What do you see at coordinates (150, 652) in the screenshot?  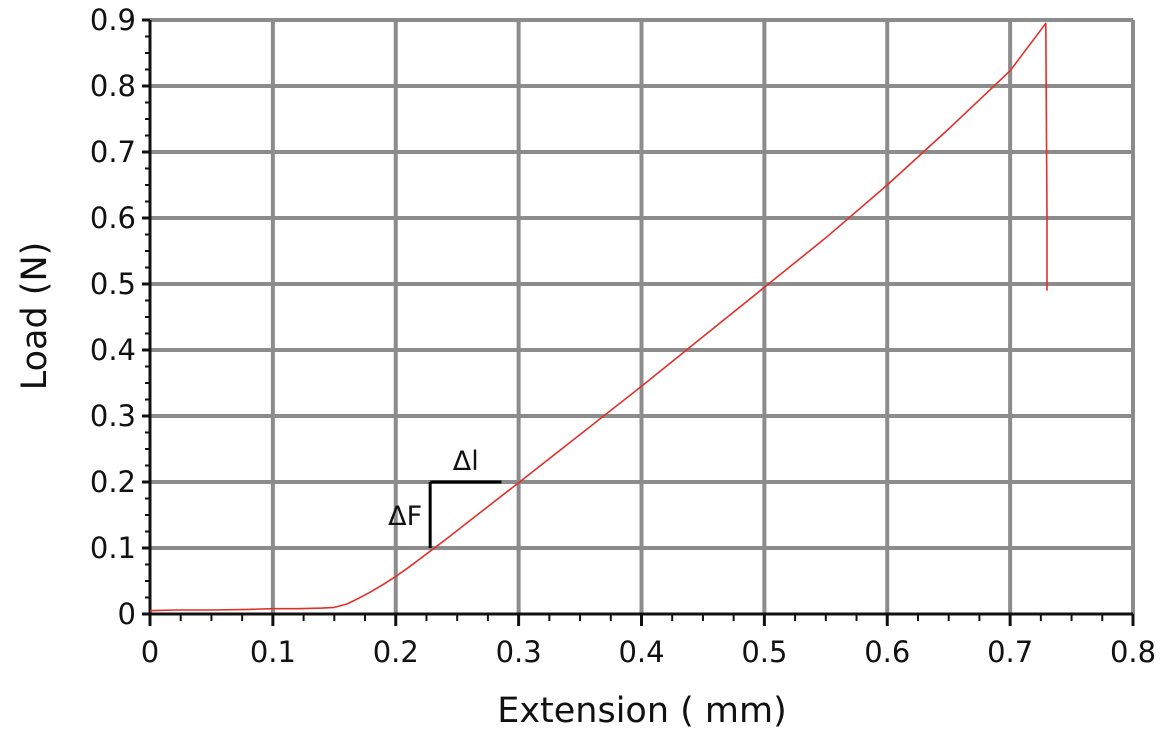 I see `x-tick-label: 0` at bounding box center [150, 652].